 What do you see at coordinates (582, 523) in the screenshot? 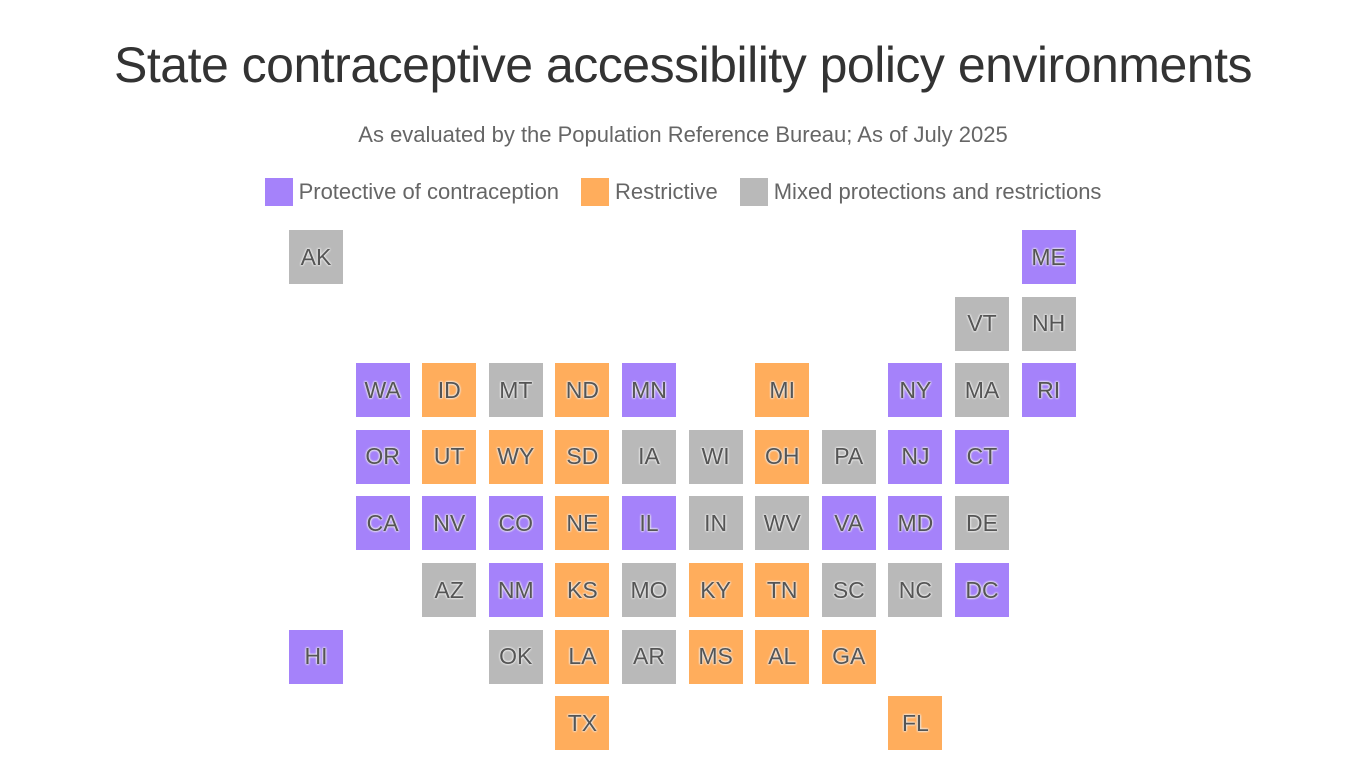
I see `state-tile-ne: NE` at bounding box center [582, 523].